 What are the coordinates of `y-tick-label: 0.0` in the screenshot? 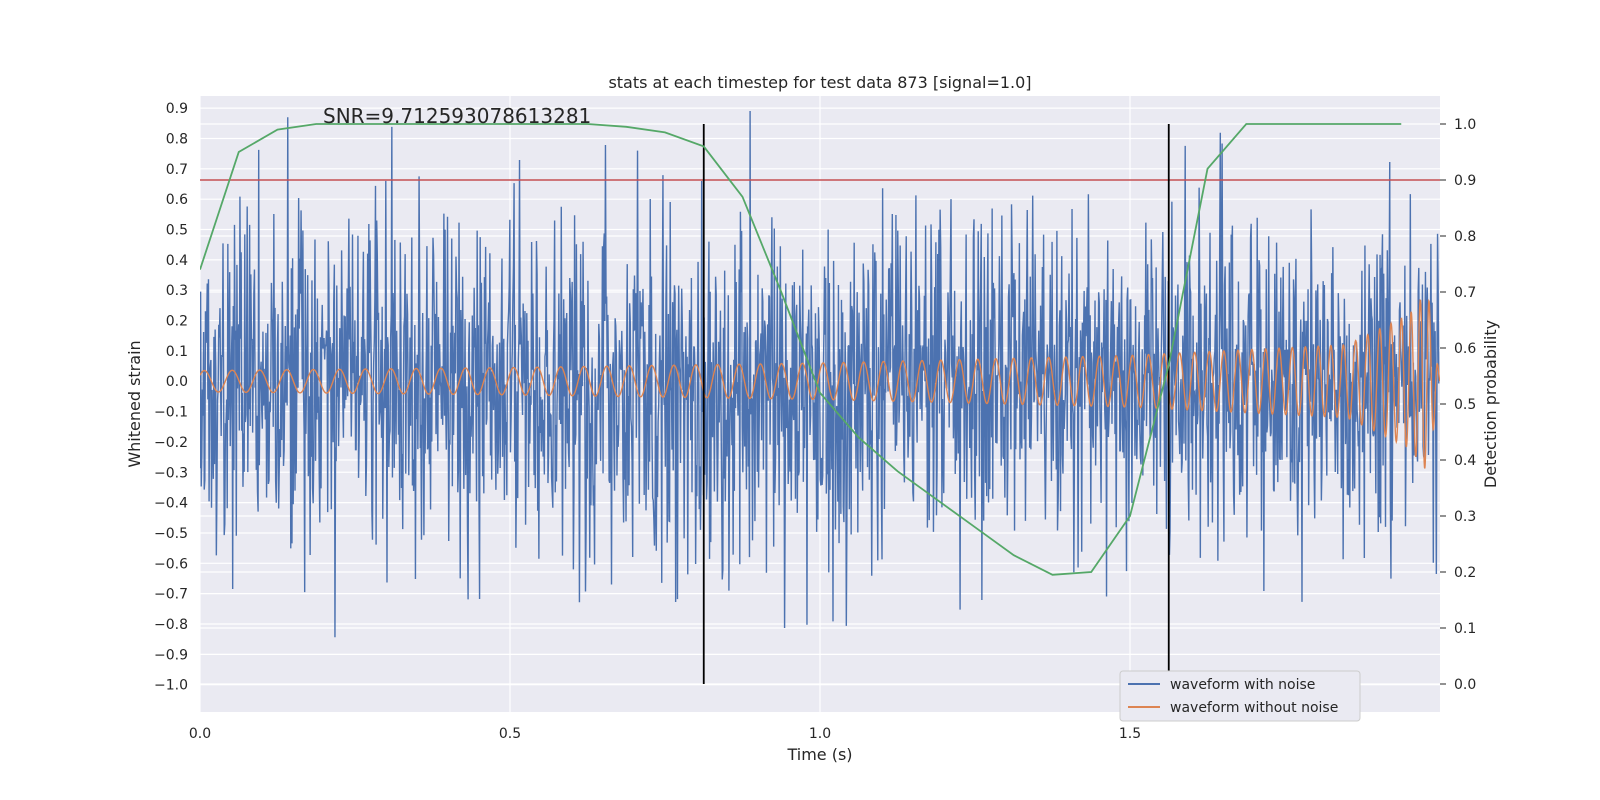 It's located at (177, 382).